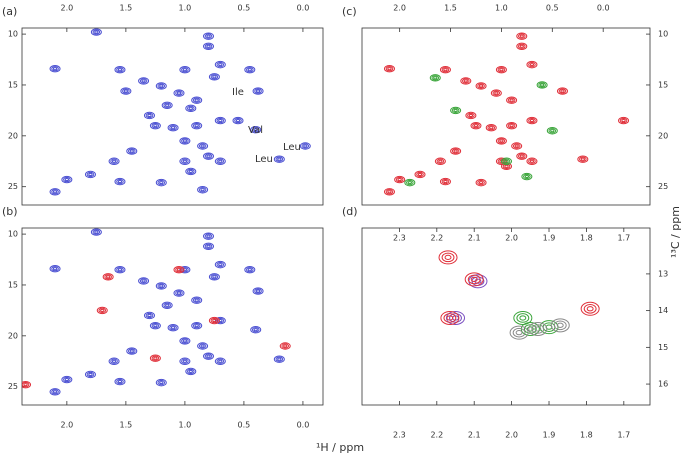  Describe the element at coordinates (436, 435) in the screenshot. I see `x-tick-label: 2.2` at that location.